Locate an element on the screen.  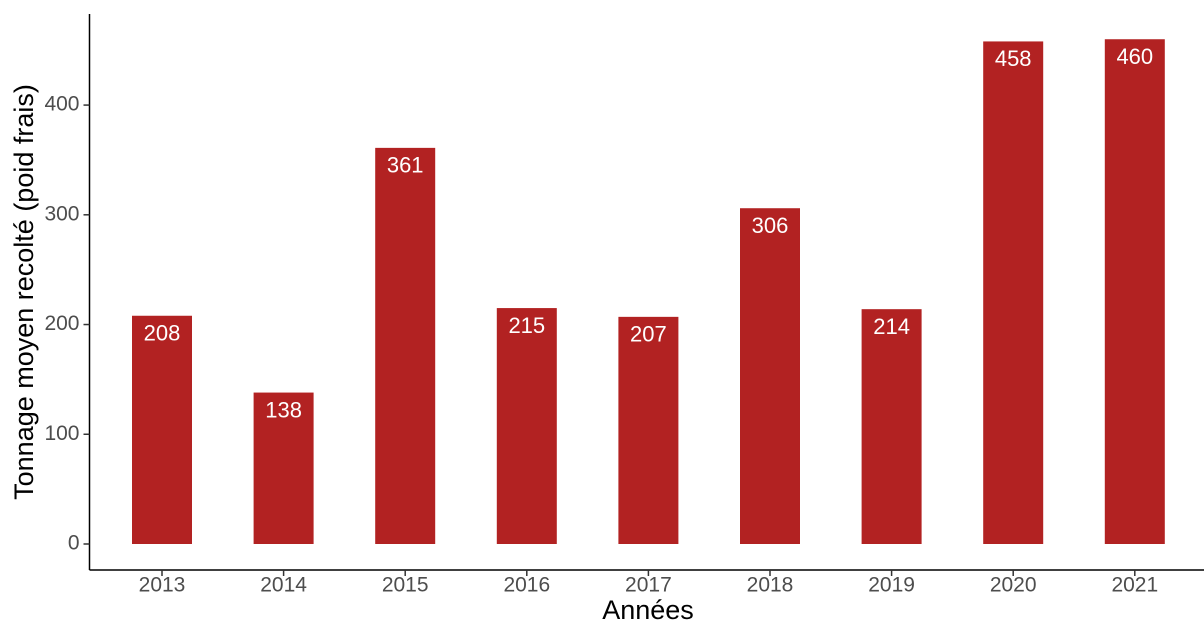
x-tick-label: 2021 is located at coordinates (1134, 585).